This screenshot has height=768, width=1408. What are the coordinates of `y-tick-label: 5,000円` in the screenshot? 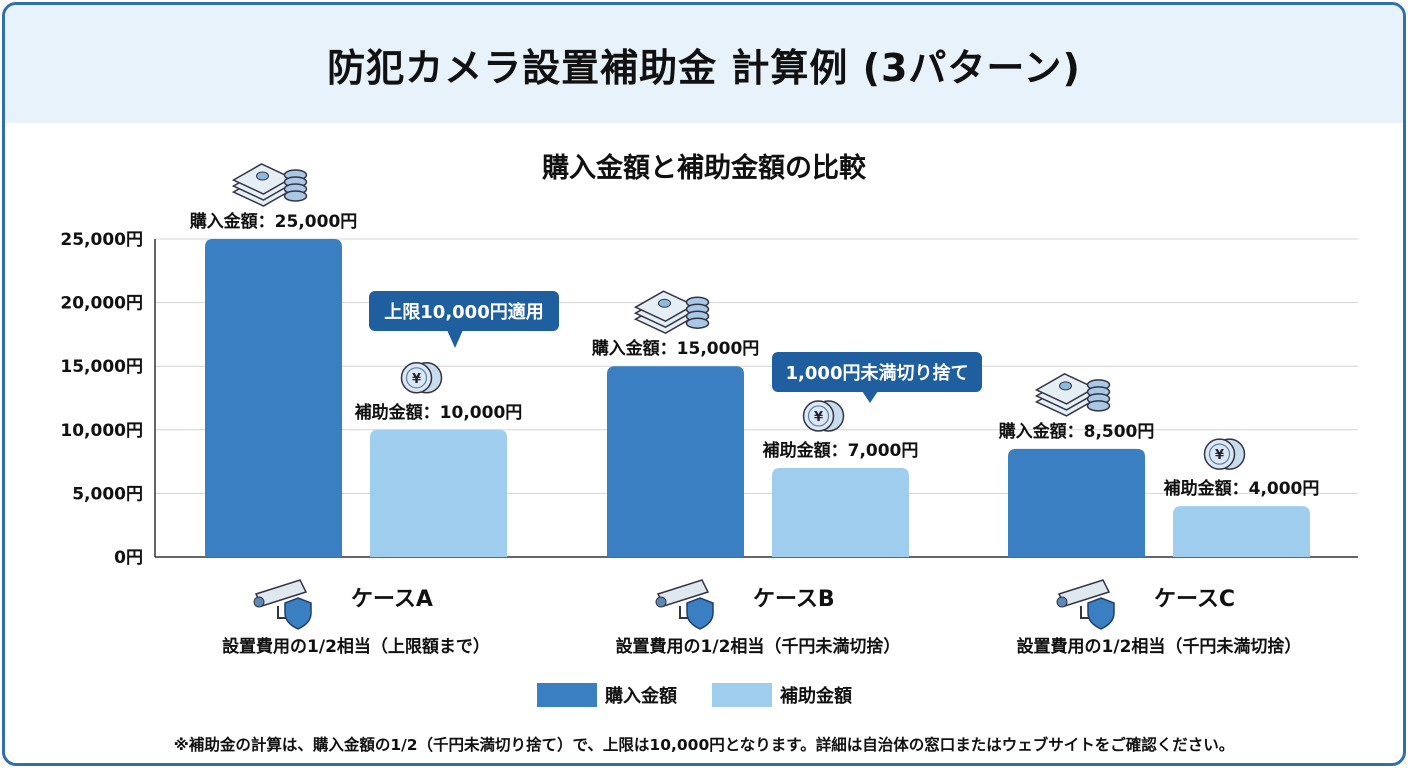 It's located at (107, 494).